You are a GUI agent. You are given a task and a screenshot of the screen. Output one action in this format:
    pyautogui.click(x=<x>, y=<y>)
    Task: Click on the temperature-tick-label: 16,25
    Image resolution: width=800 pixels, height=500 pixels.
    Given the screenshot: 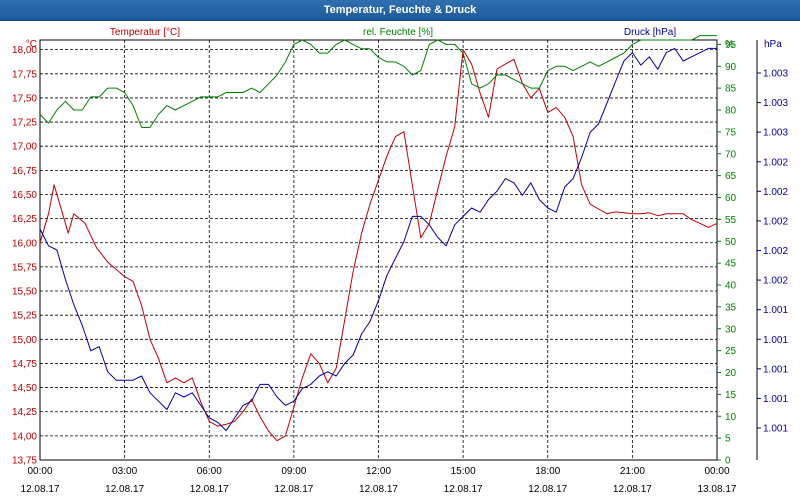 What is the action you would take?
    pyautogui.click(x=24, y=219)
    